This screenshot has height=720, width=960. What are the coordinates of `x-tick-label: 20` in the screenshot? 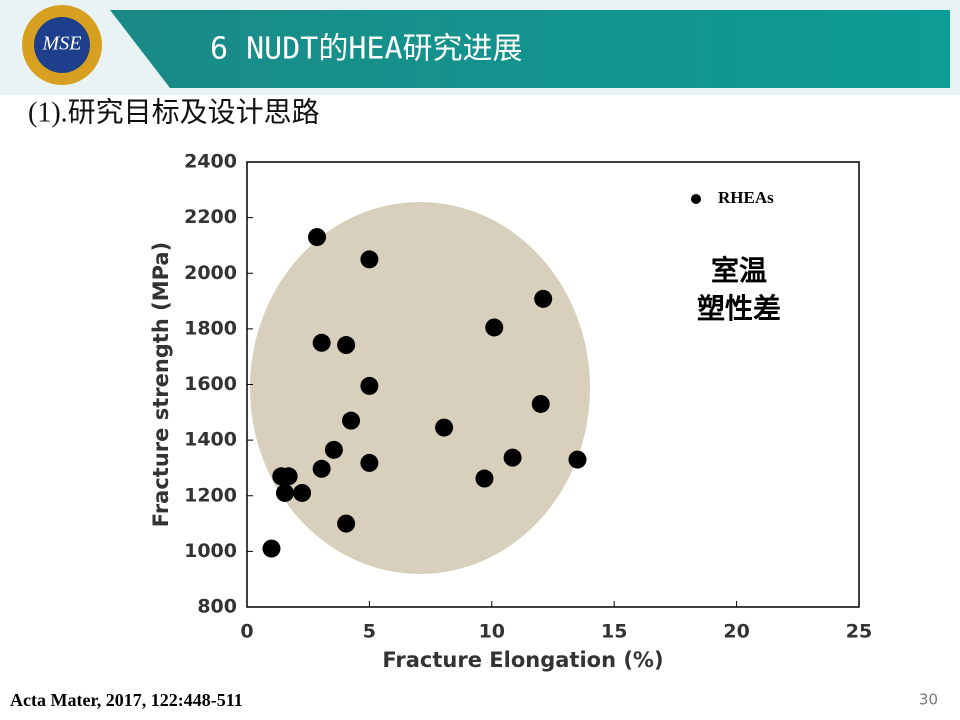 It's located at (736, 632).